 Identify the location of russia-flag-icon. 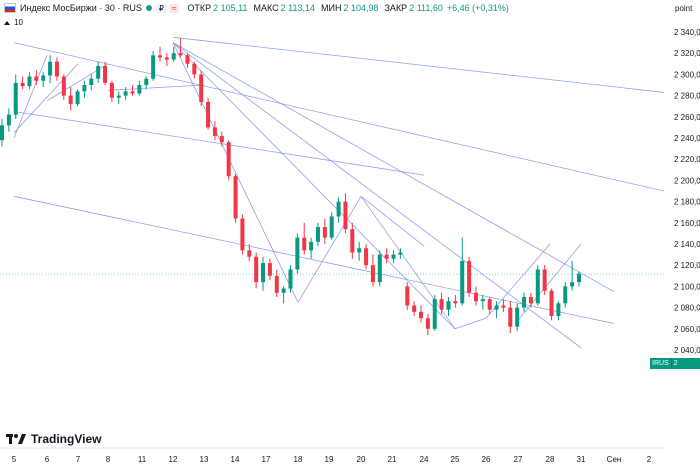
(10, 8).